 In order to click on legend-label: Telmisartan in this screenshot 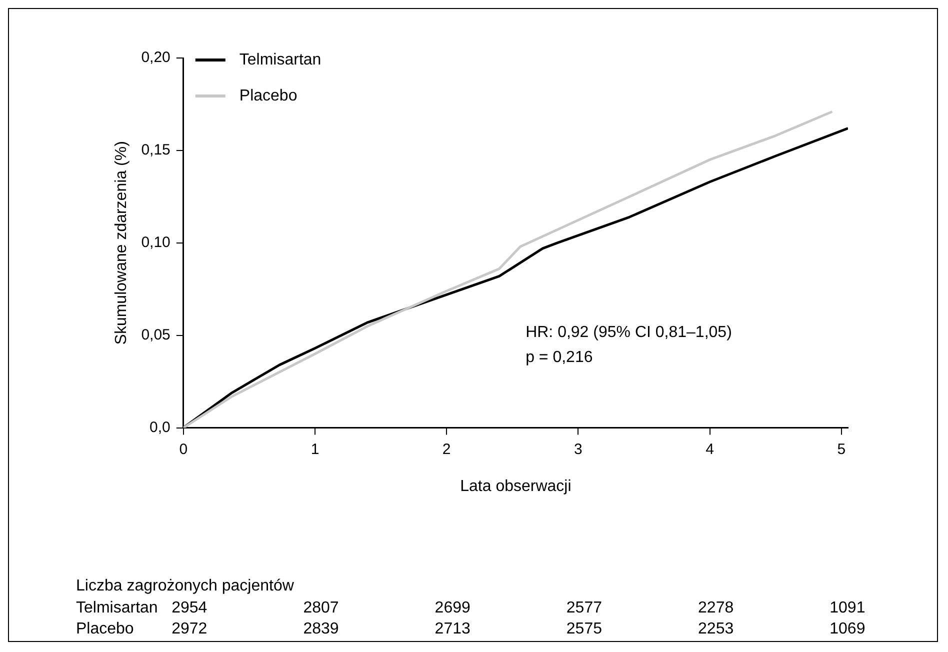, I will do `click(280, 59)`.